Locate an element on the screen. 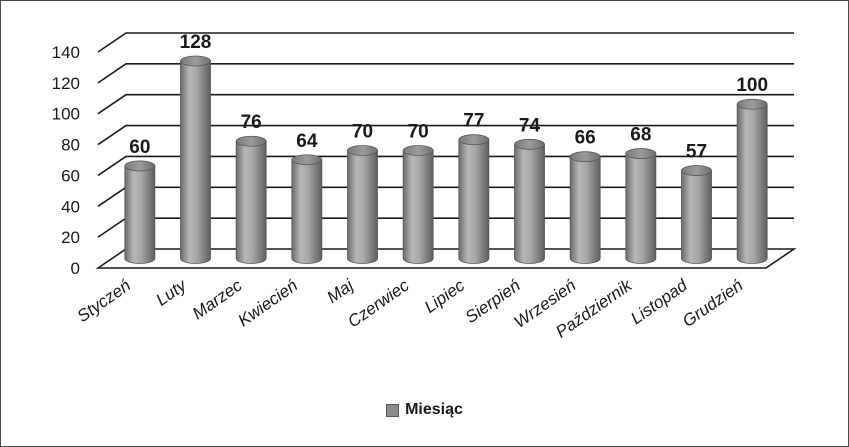 The image size is (849, 447). x-tick-label: Grudzień is located at coordinates (712, 303).